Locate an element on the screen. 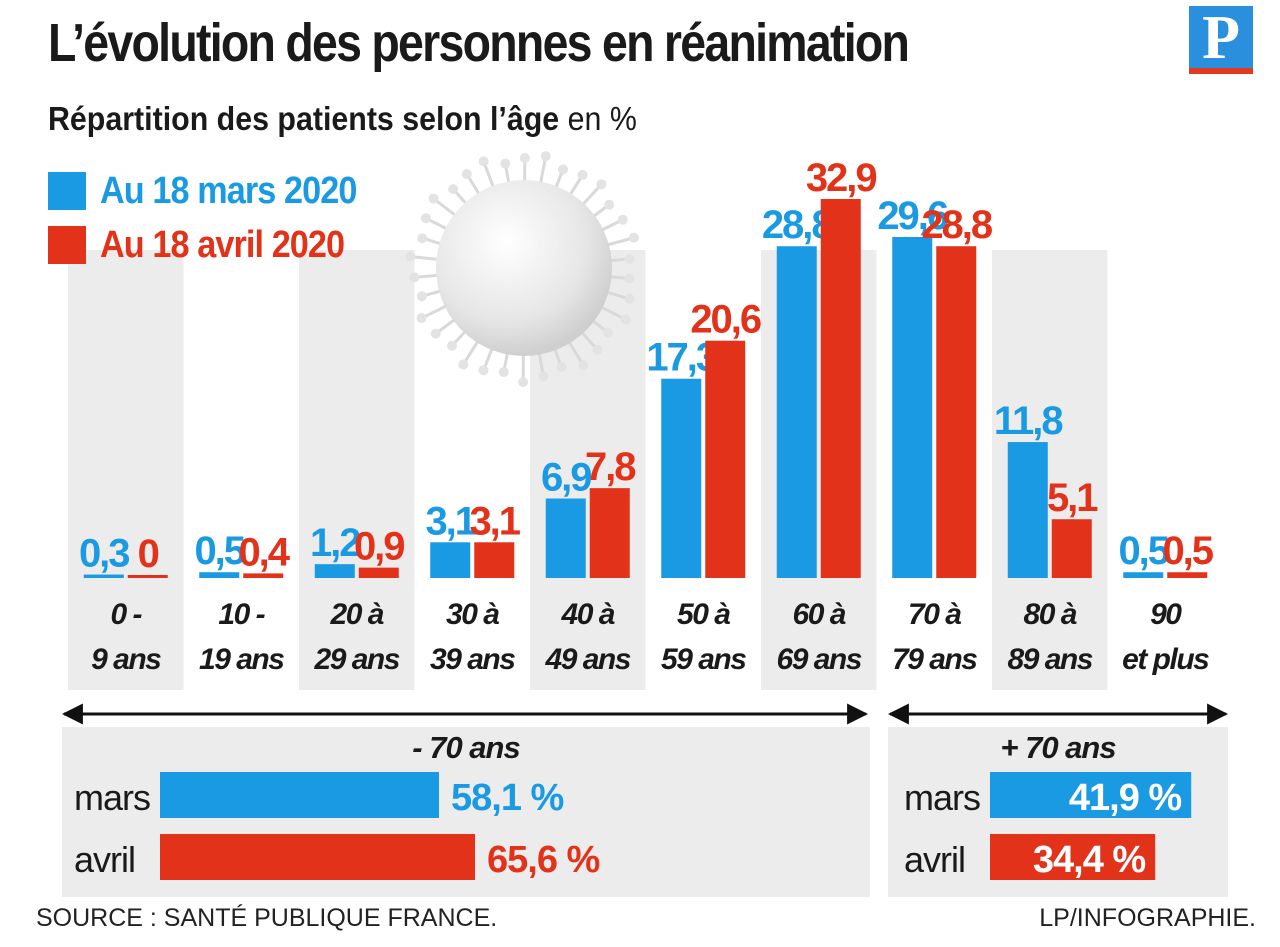 This screenshot has width=1280, height=947. over-70-label: + 70 ans is located at coordinates (1058, 747).